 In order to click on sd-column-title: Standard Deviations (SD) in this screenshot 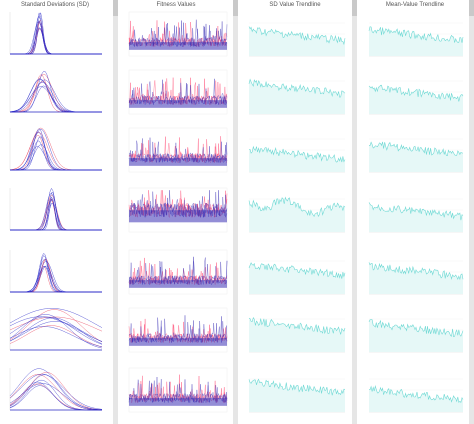, I will do `click(55, 5)`.